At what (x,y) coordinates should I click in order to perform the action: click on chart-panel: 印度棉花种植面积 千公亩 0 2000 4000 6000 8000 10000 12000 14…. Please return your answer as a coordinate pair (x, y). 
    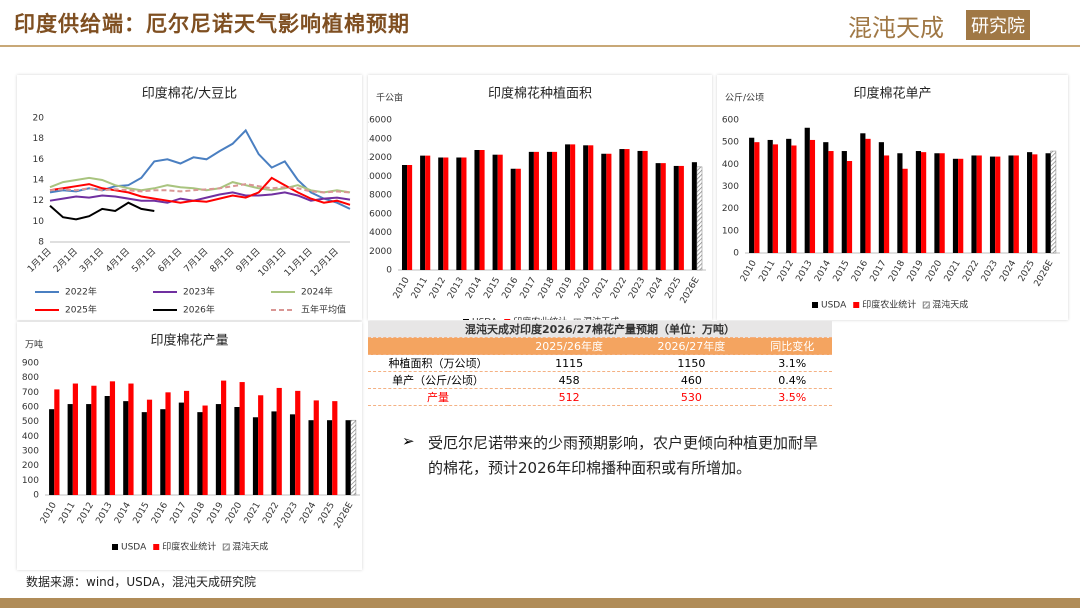
    Looking at the image, I should click on (540, 197).